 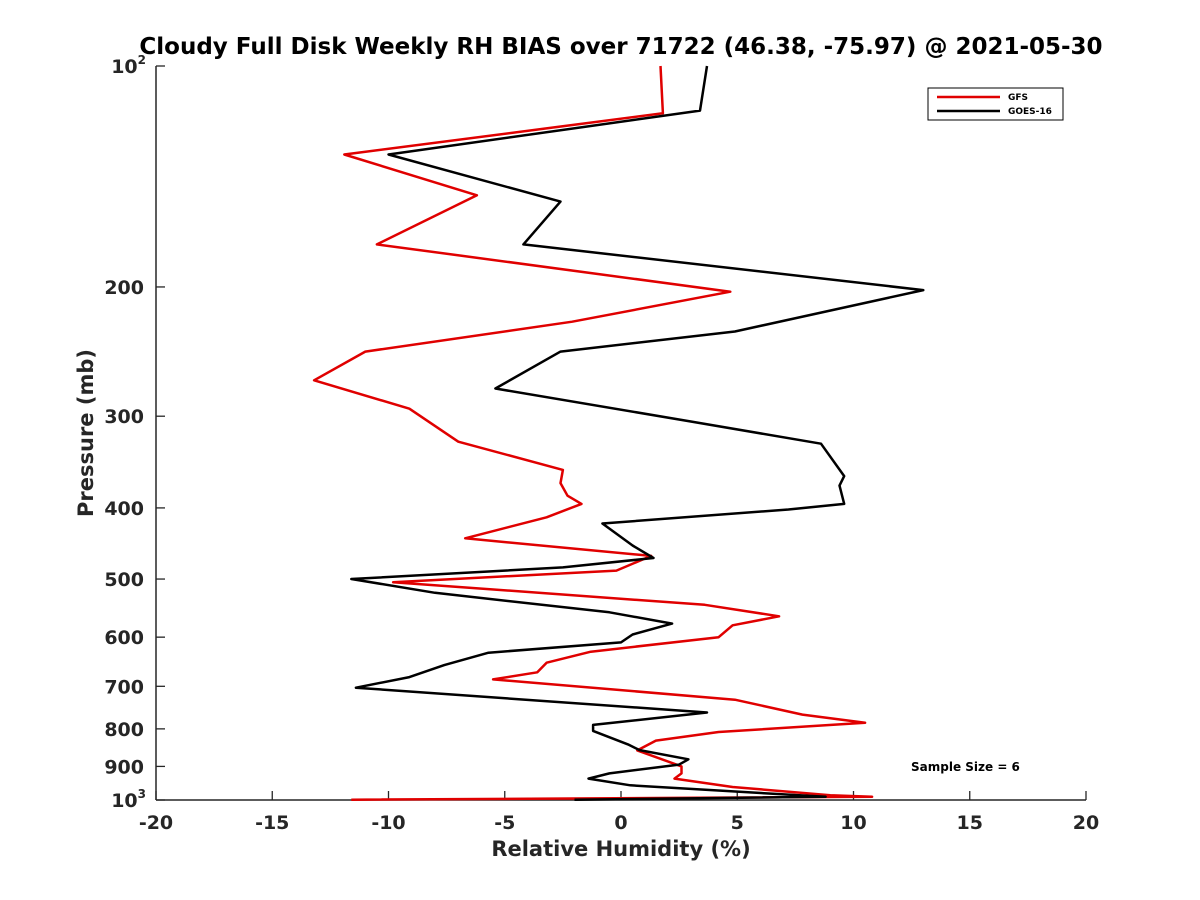 I want to click on y-tick-label: 600, so click(x=124, y=638).